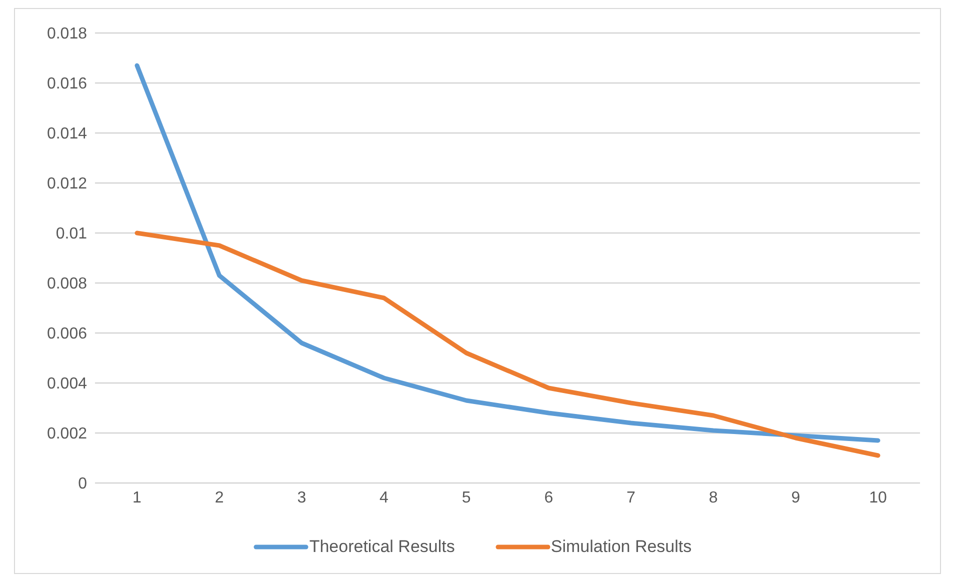 This screenshot has width=957, height=580. What do you see at coordinates (67, 434) in the screenshot?
I see `y-tick-label: 0.002` at bounding box center [67, 434].